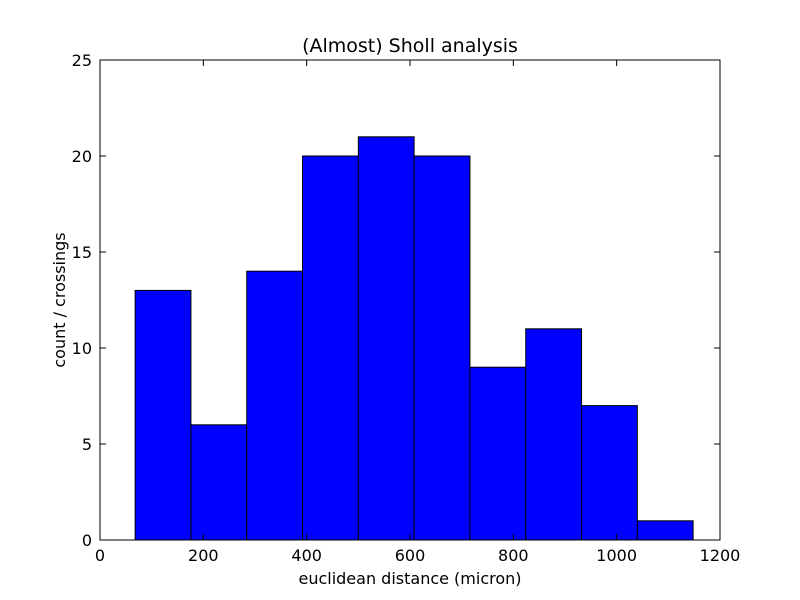 The width and height of the screenshot is (800, 600). I want to click on x-axis-label: euclidean distance (micron), so click(409, 578).